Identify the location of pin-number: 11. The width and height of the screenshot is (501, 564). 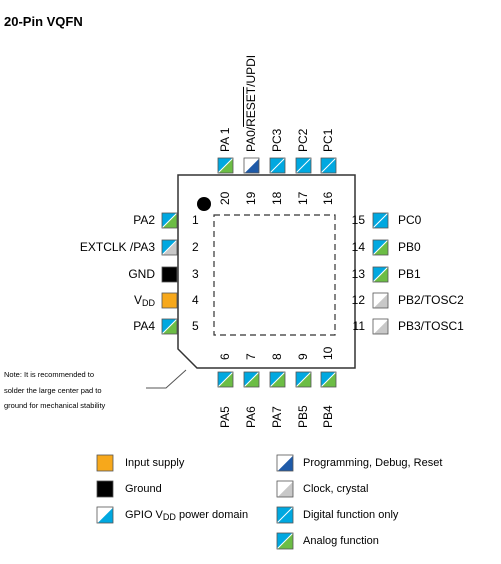
(358, 326).